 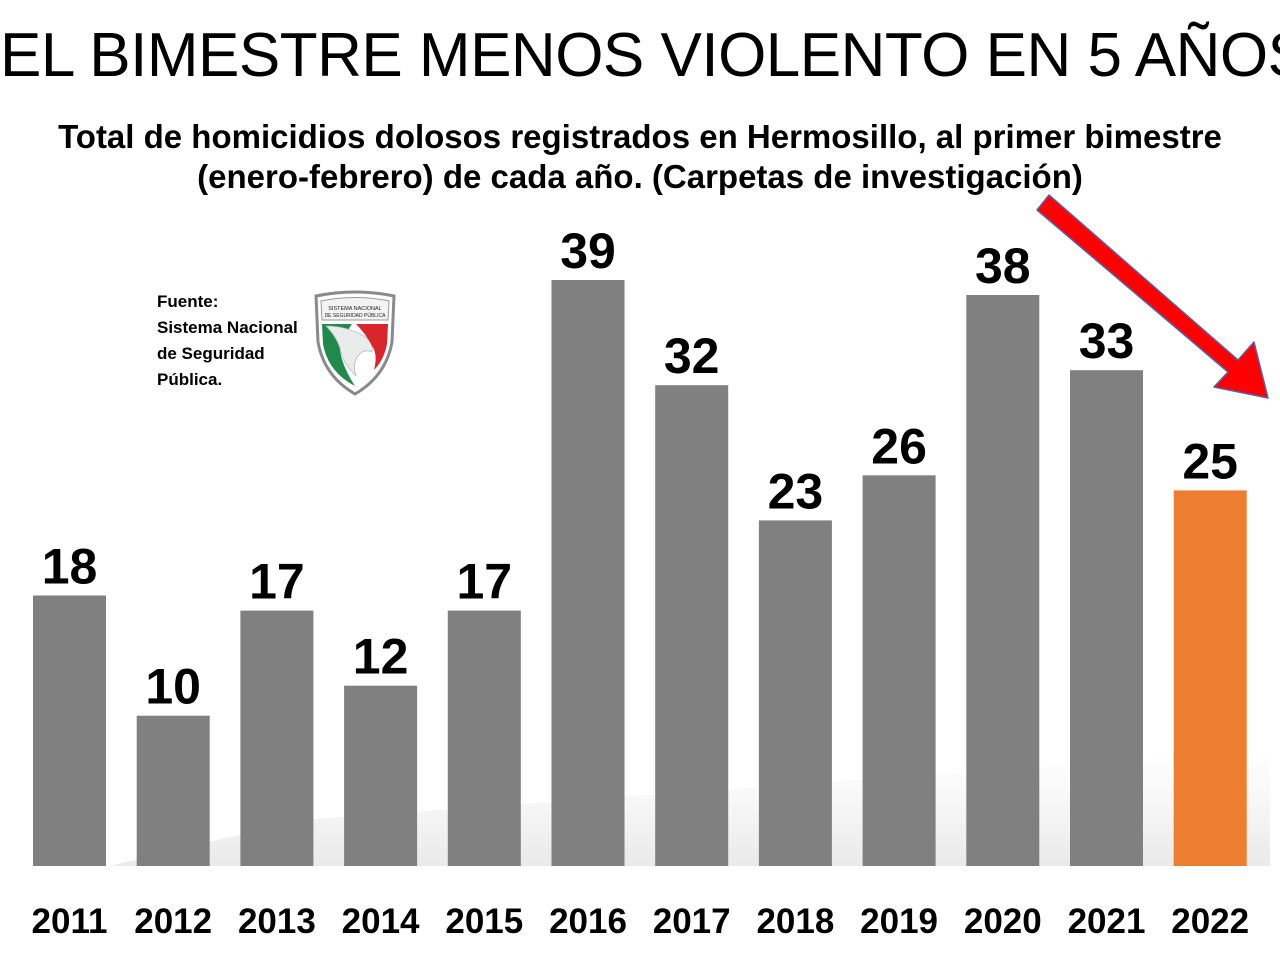 What do you see at coordinates (70, 921) in the screenshot?
I see `x-tick-label-2011: 2011` at bounding box center [70, 921].